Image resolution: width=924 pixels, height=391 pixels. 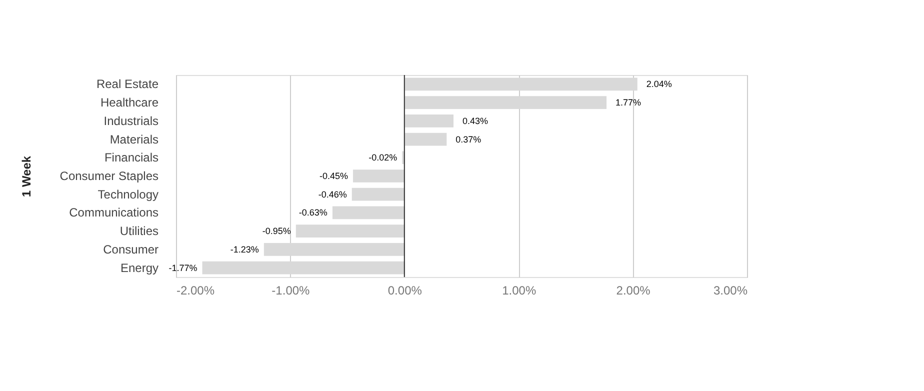 I want to click on data-label: 1.77%, so click(x=629, y=103).